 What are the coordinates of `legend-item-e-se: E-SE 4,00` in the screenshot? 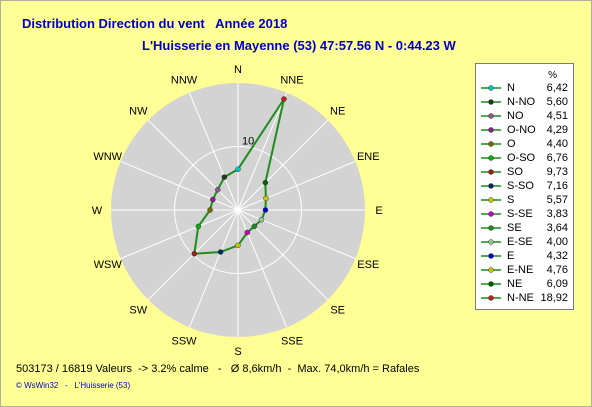 It's located at (524, 242).